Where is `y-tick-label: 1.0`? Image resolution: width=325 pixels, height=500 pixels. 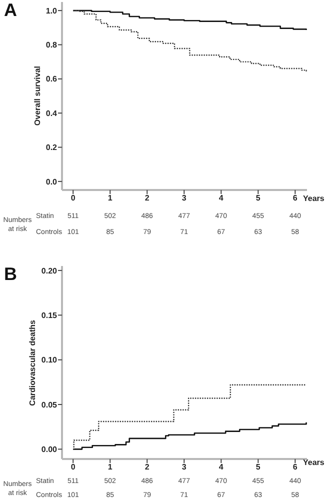
y-tick-label: 1.0 is located at coordinates (52, 11).